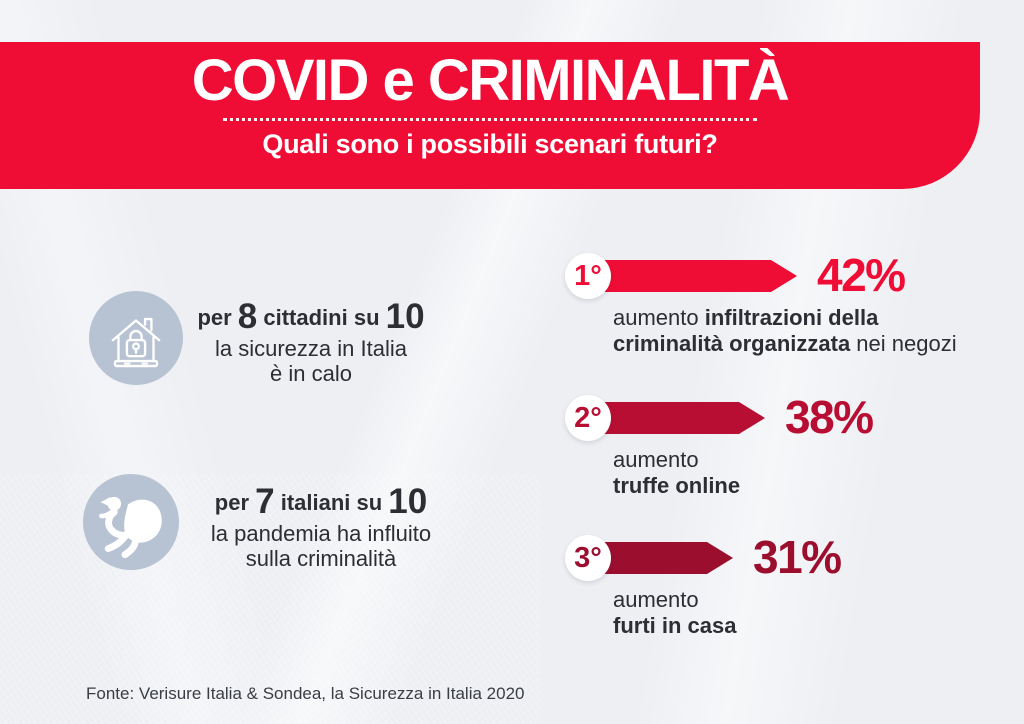  Describe the element at coordinates (321, 558) in the screenshot. I see `stat-pandemic-line3: sulla criminalità` at that location.